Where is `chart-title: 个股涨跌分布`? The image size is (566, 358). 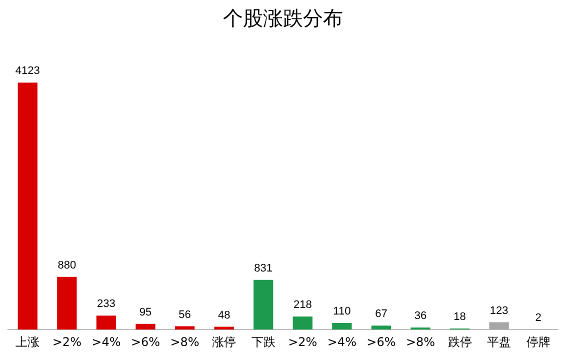
chart-title: 个股涨跌分布 is located at coordinates (283, 18).